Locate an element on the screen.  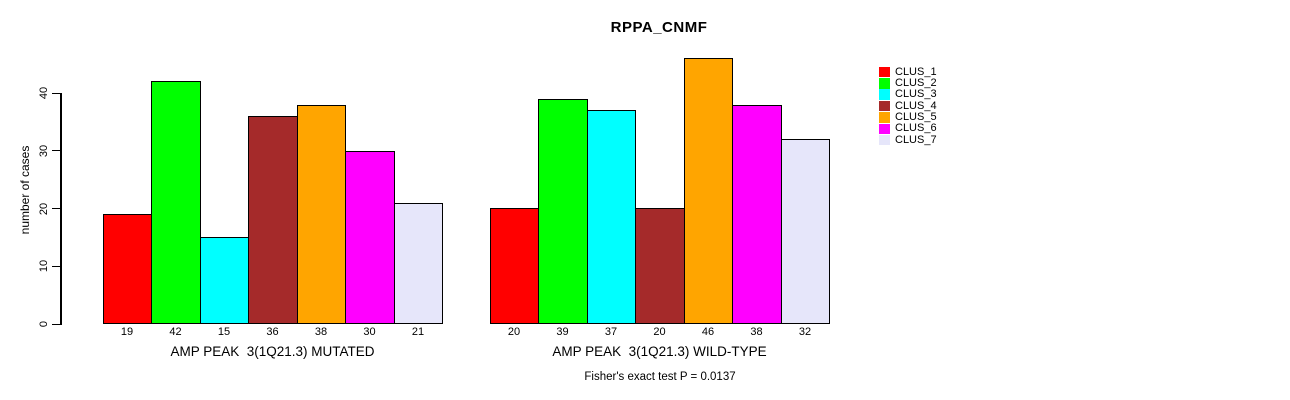
legend-item: CLUS_7 is located at coordinates (908, 139).